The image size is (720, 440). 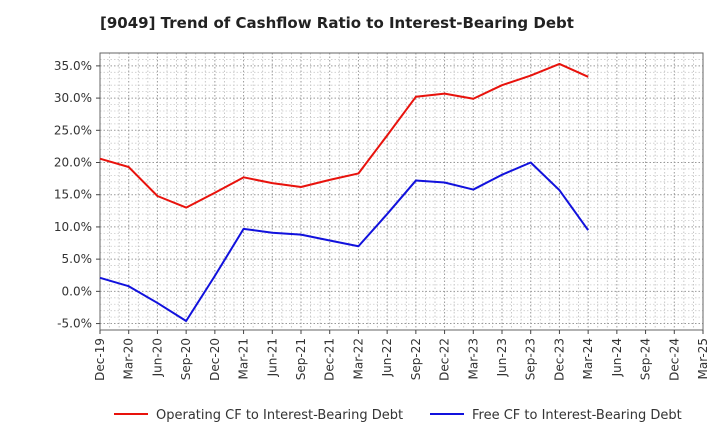 I want to click on y-tick-label: 15.0%, so click(x=73, y=195).